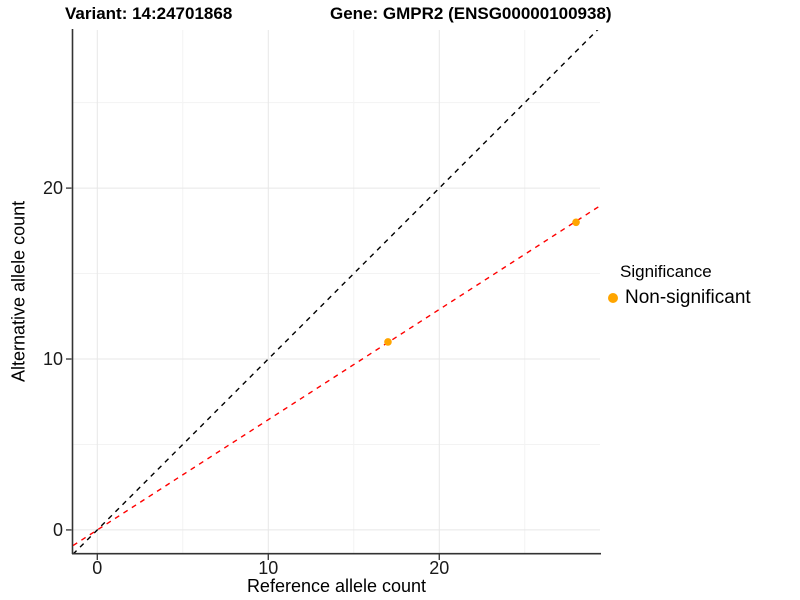  What do you see at coordinates (18, 291) in the screenshot?
I see `y-axis-title: Alternative allele count` at bounding box center [18, 291].